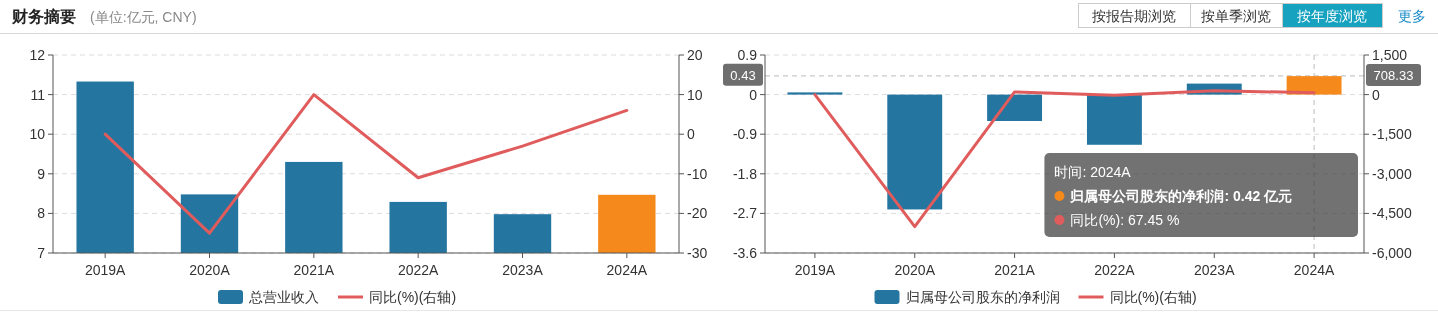  I want to click on annotation: 时间: 2024A, so click(1093, 172).